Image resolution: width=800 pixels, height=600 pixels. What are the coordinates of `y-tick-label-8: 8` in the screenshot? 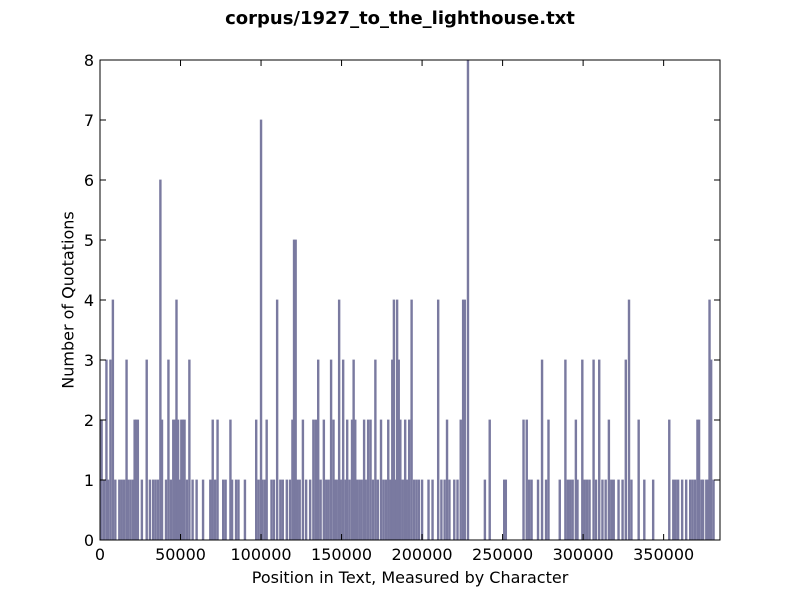 It's located at (89, 60).